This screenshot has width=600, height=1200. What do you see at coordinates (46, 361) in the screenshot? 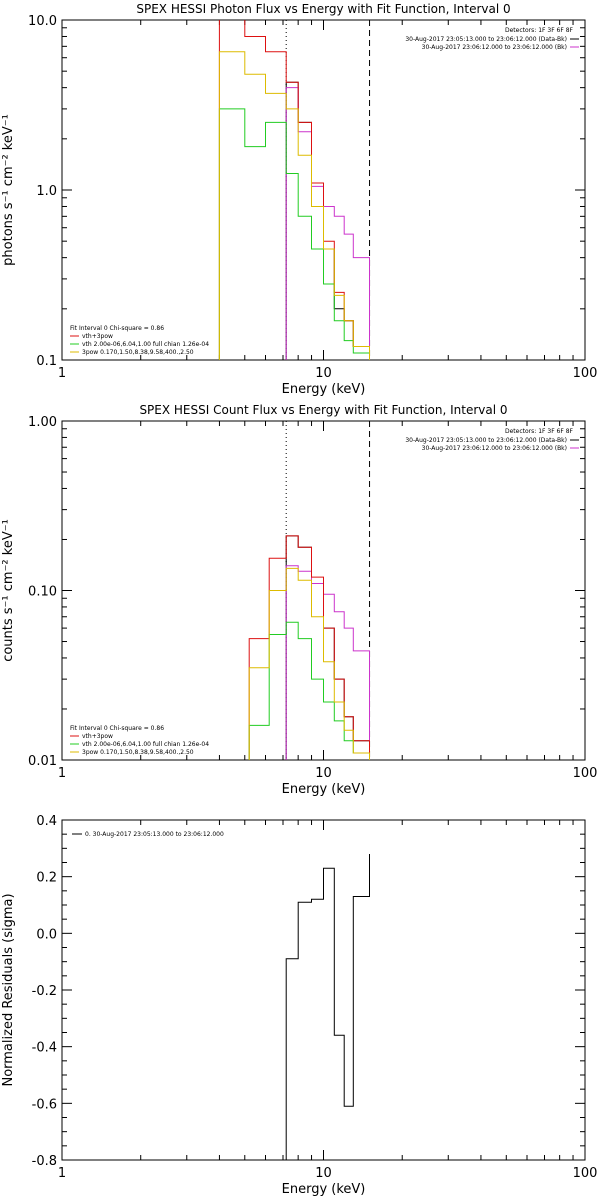
I see `y-tick-label: 0.1` at bounding box center [46, 361].